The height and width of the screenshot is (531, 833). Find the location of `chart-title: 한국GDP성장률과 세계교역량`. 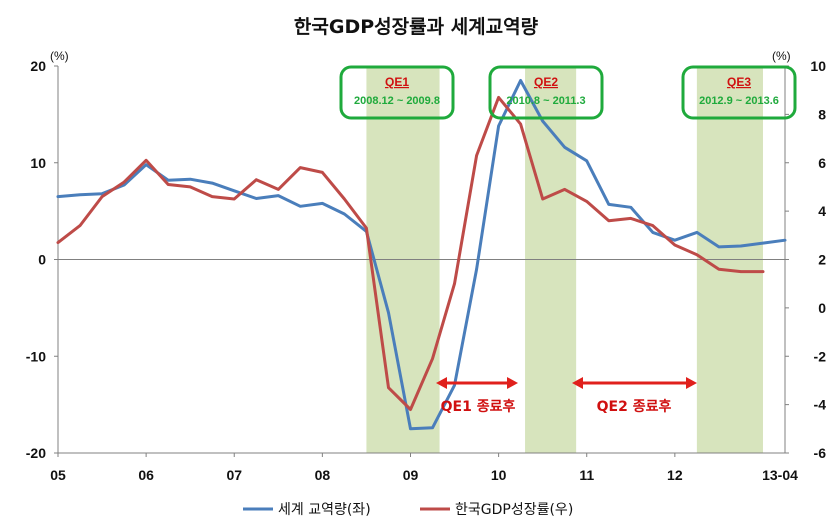

chart-title: 한국GDP성장률과 세계교역량 is located at coordinates (416, 27).